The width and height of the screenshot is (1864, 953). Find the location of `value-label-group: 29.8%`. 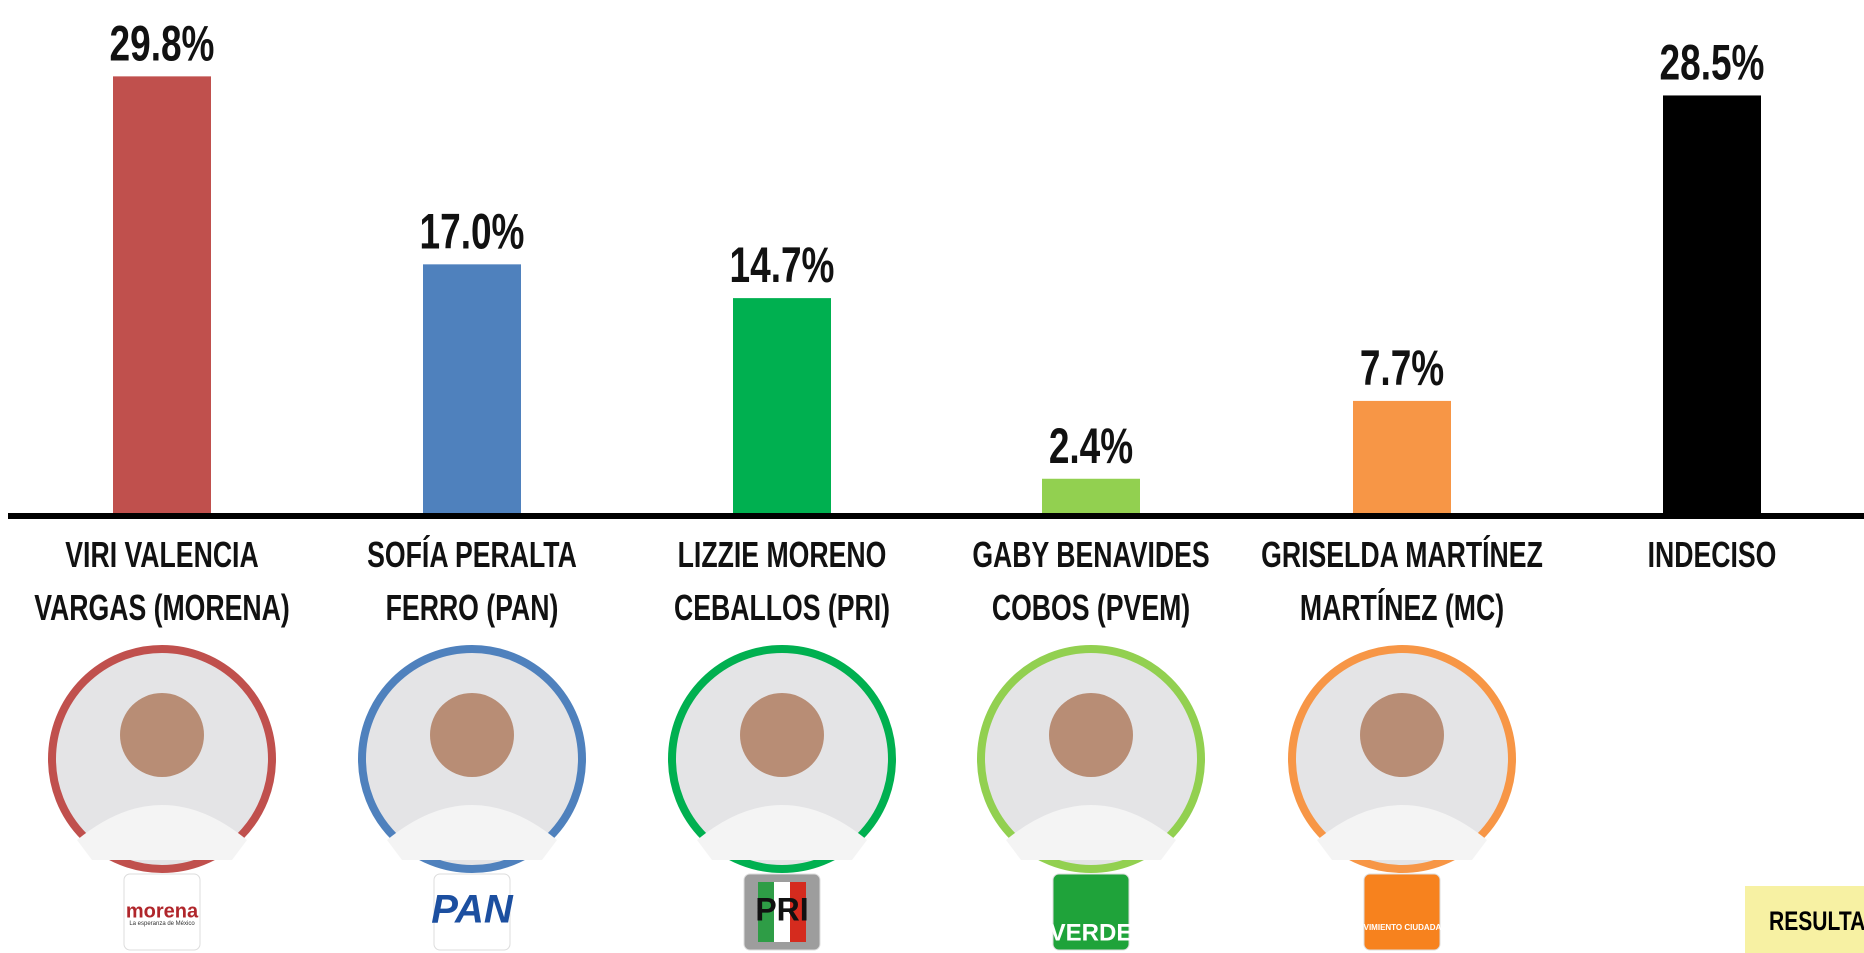

value-label-group: 29.8% is located at coordinates (162, 44).